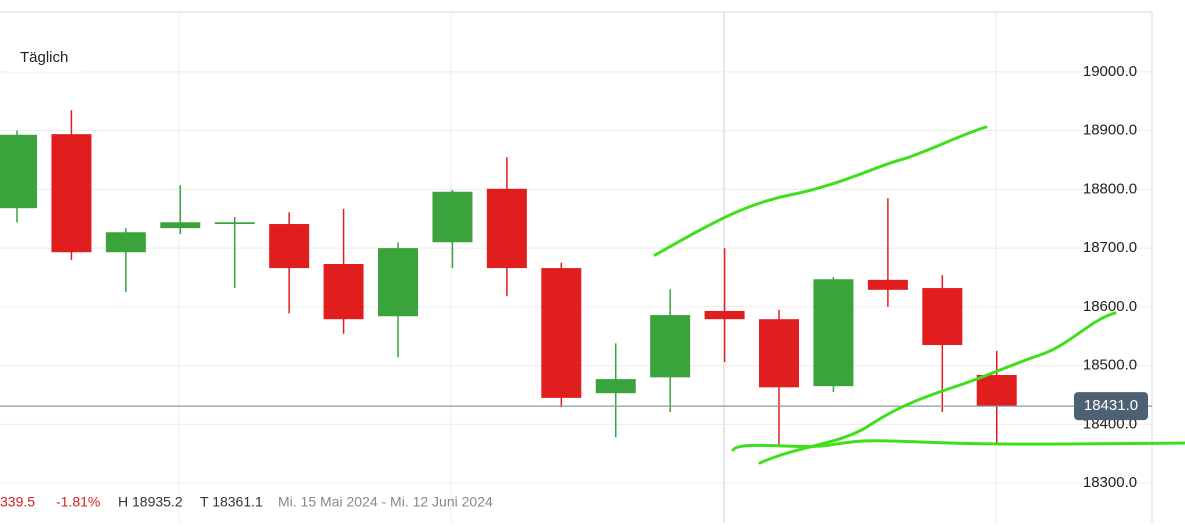  I want to click on period-box, so click(45, 57).